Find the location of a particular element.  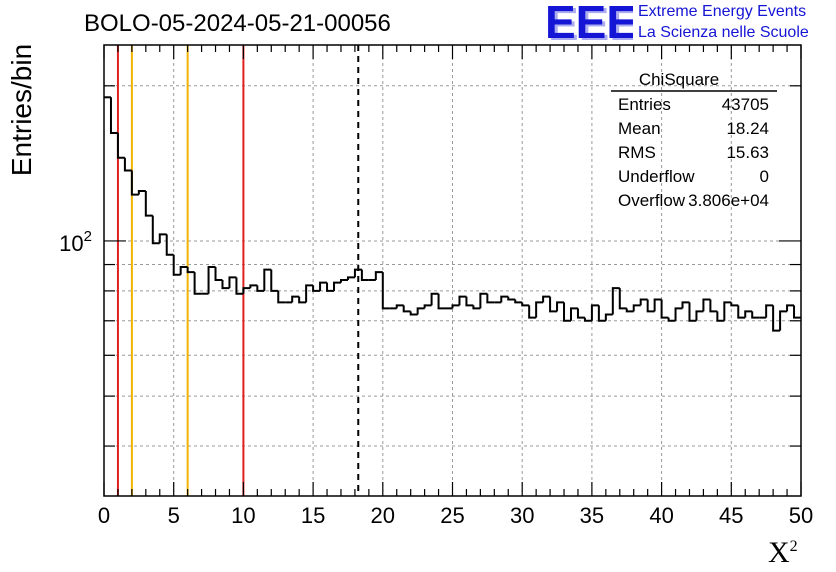

stats-row-label: Entries is located at coordinates (644, 104).